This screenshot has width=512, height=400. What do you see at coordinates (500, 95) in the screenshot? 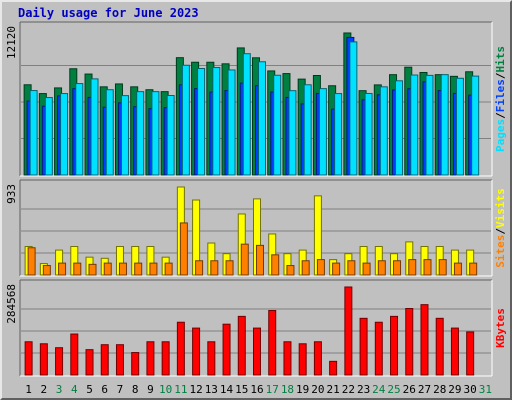
I see `legend-files: Files` at bounding box center [500, 95].